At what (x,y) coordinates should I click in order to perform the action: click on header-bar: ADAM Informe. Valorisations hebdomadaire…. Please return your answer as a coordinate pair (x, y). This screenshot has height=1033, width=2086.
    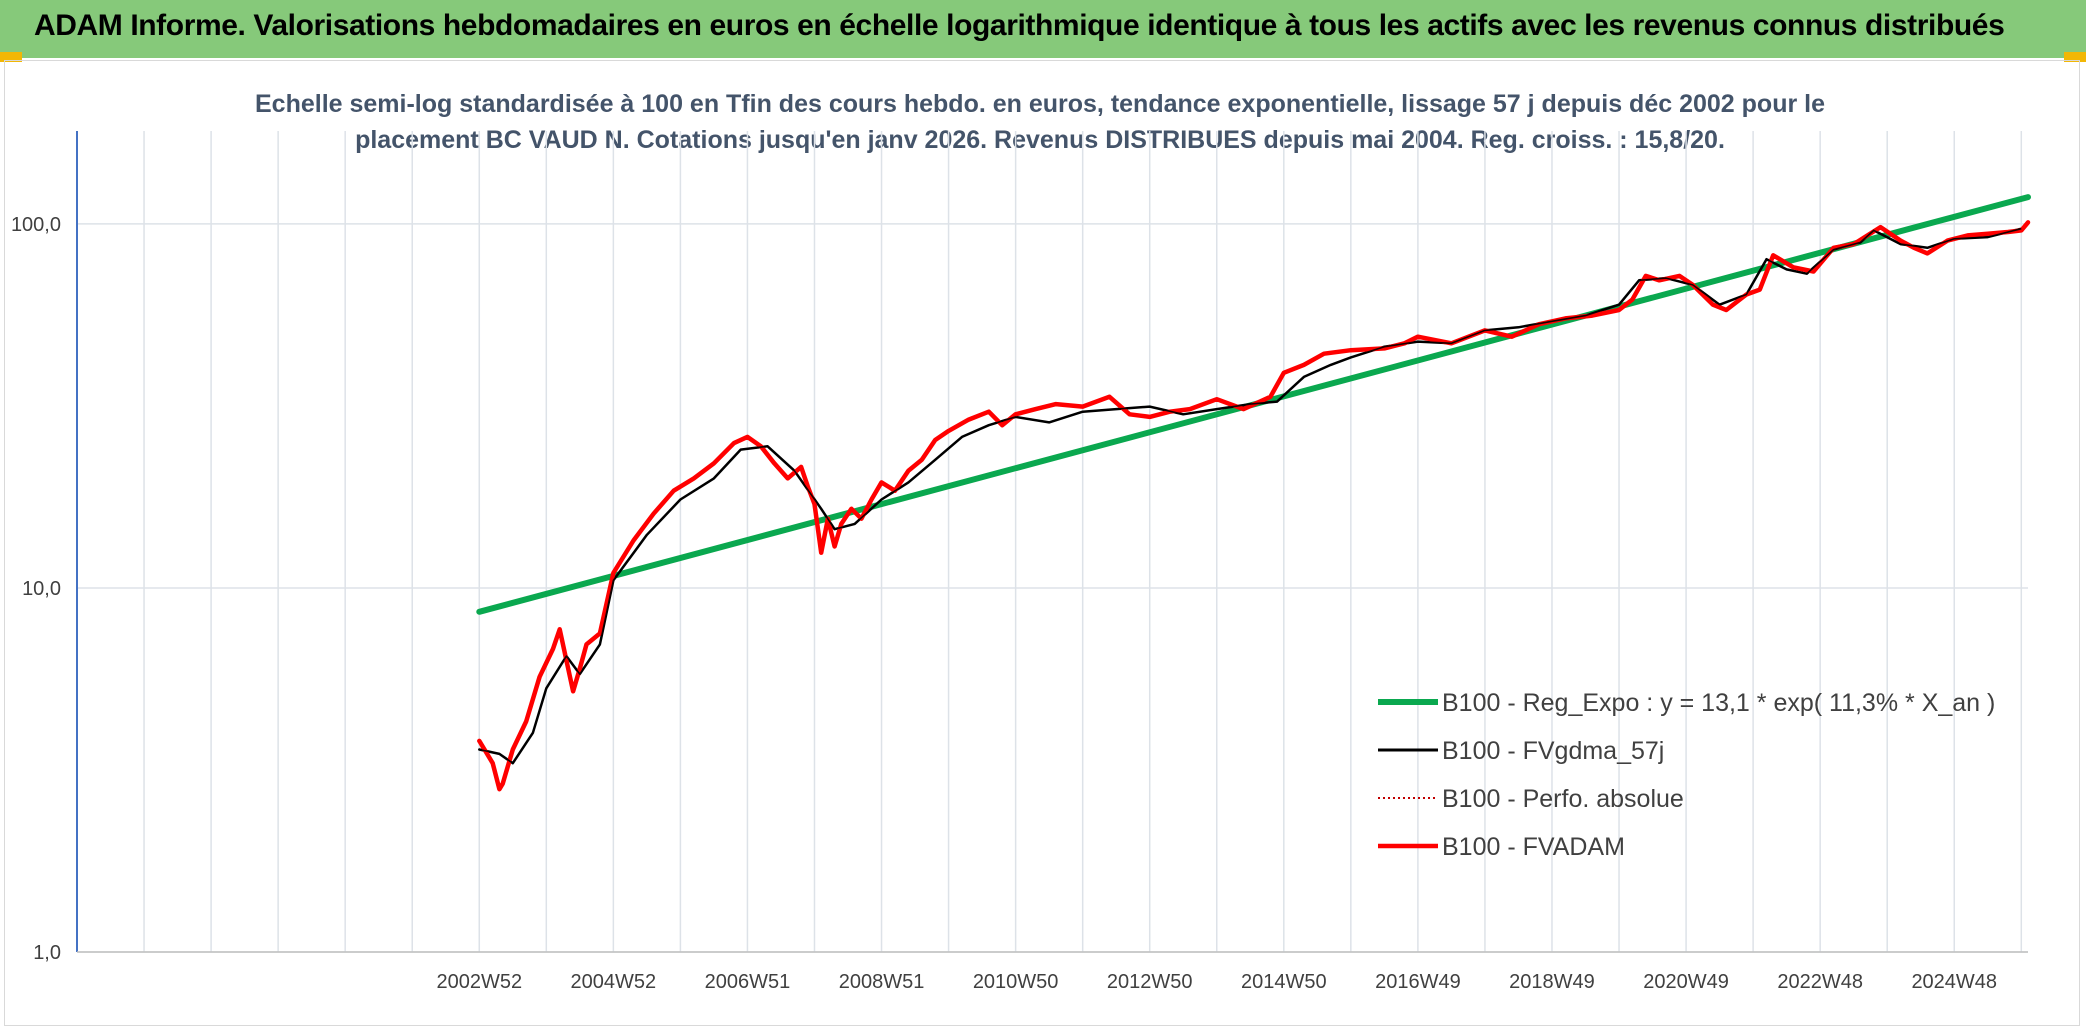
    Looking at the image, I should click on (1043, 29).